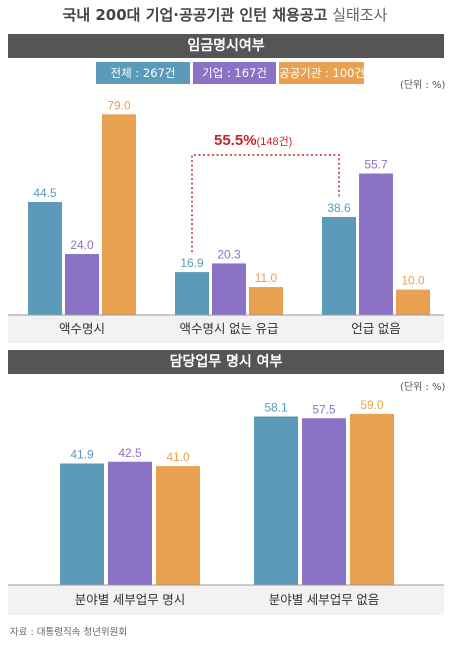  Describe the element at coordinates (226, 600) in the screenshot. I see `category-strip-duty` at that location.